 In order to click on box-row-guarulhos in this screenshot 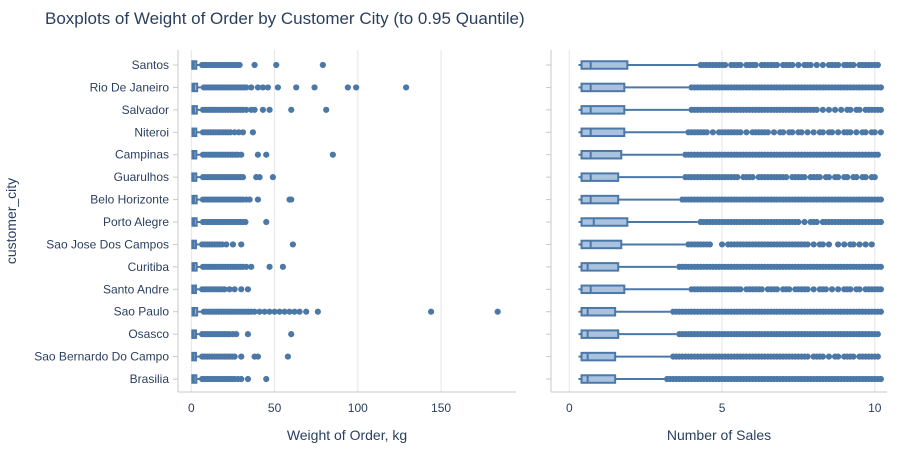, I will do `click(225, 177)`.